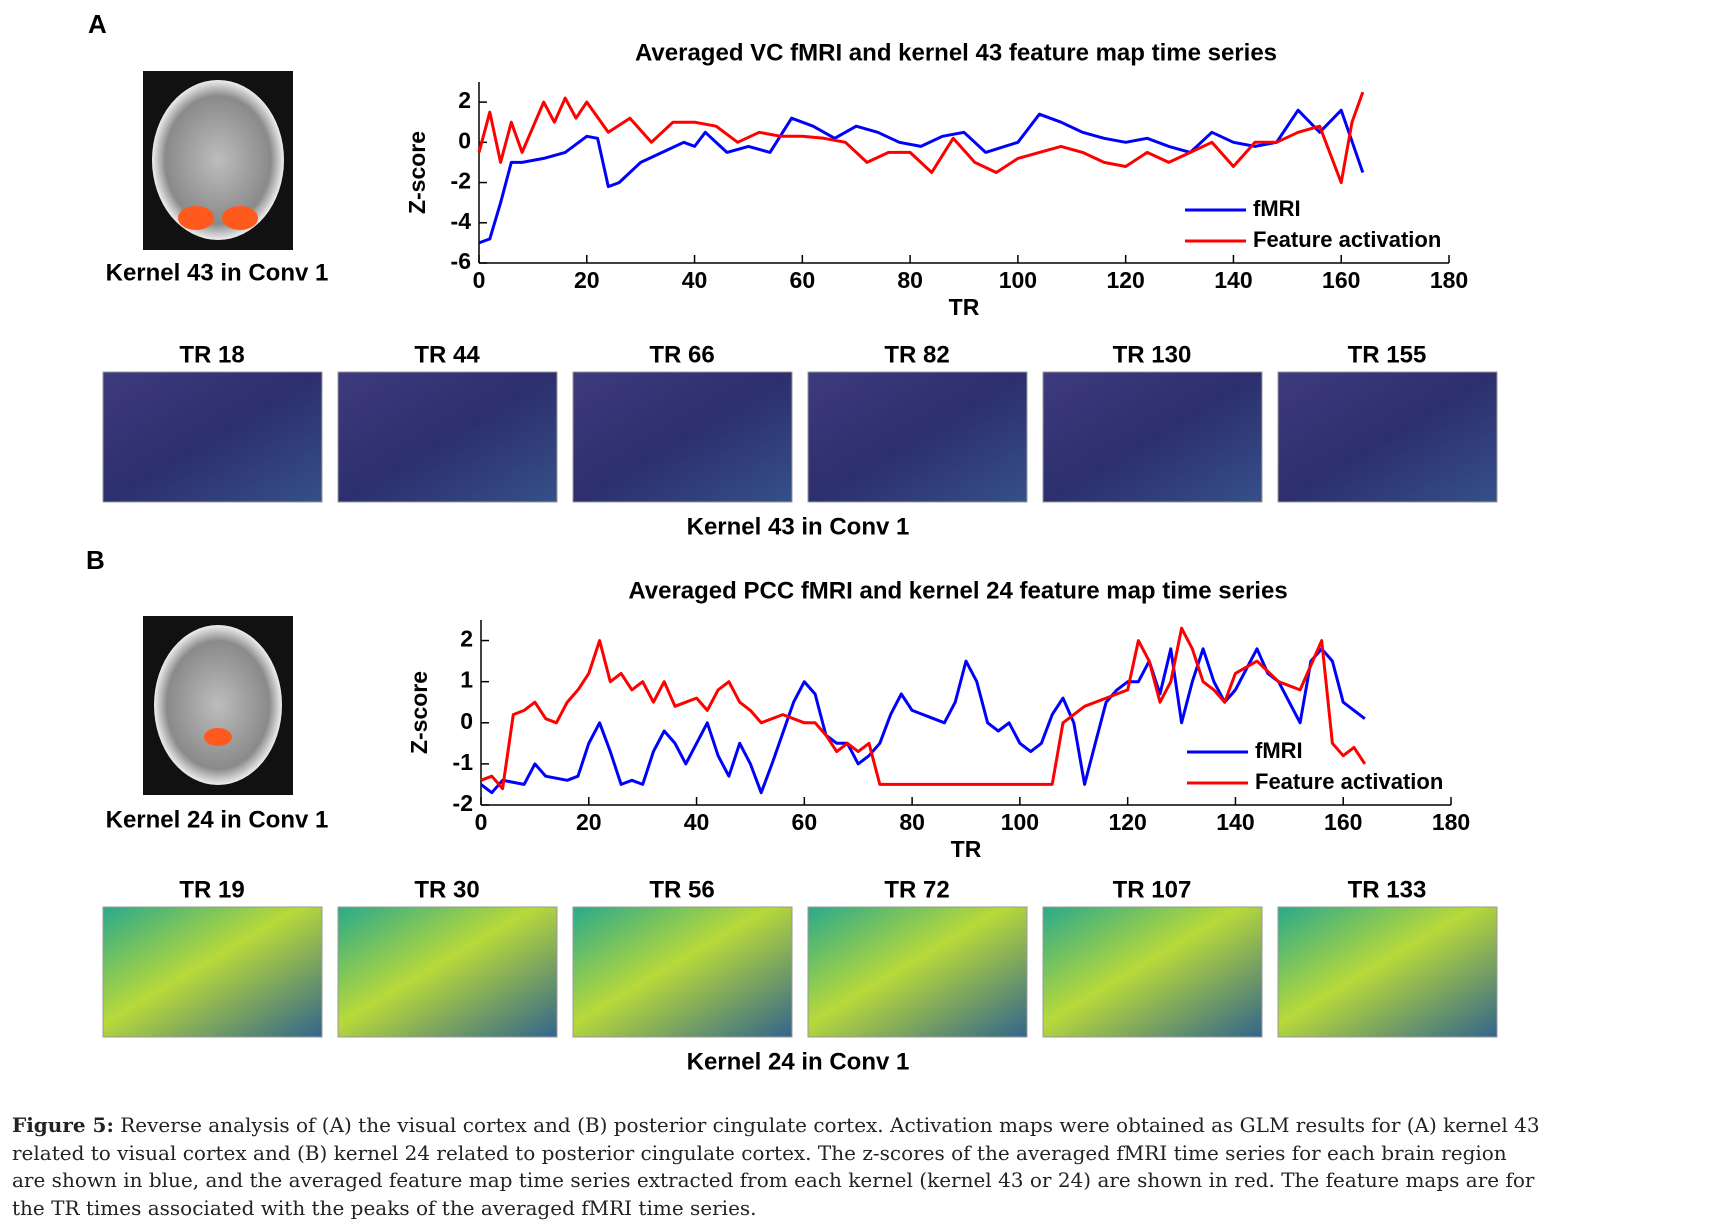 This screenshot has height=1232, width=1721. Describe the element at coordinates (217, 819) in the screenshot. I see `brain-caption: Kernel 24 in Conv 1` at that location.